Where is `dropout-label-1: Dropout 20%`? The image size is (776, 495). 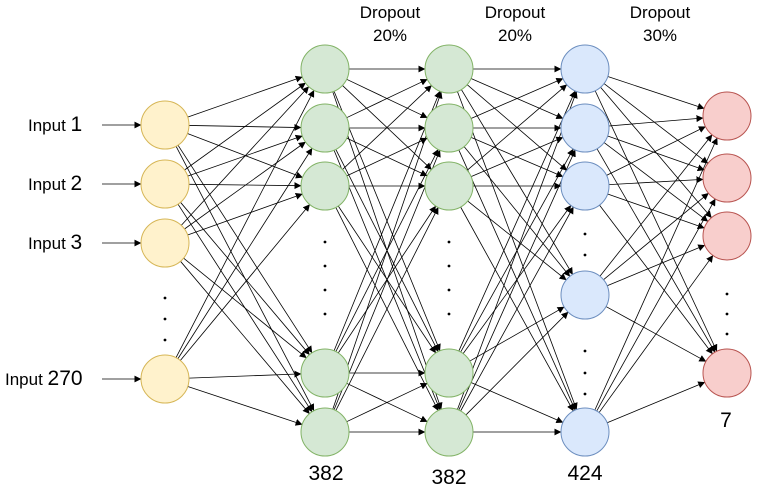
dropout-label-1: Dropout 20% is located at coordinates (390, 24).